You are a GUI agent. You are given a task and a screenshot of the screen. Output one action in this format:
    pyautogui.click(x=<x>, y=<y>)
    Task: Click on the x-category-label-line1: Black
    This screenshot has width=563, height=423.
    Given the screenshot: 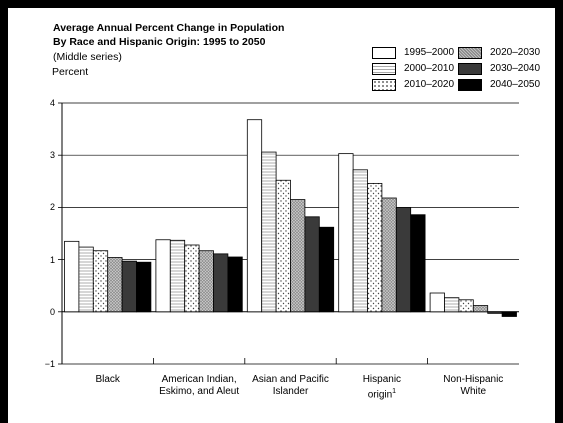 What is the action you would take?
    pyautogui.click(x=107, y=379)
    